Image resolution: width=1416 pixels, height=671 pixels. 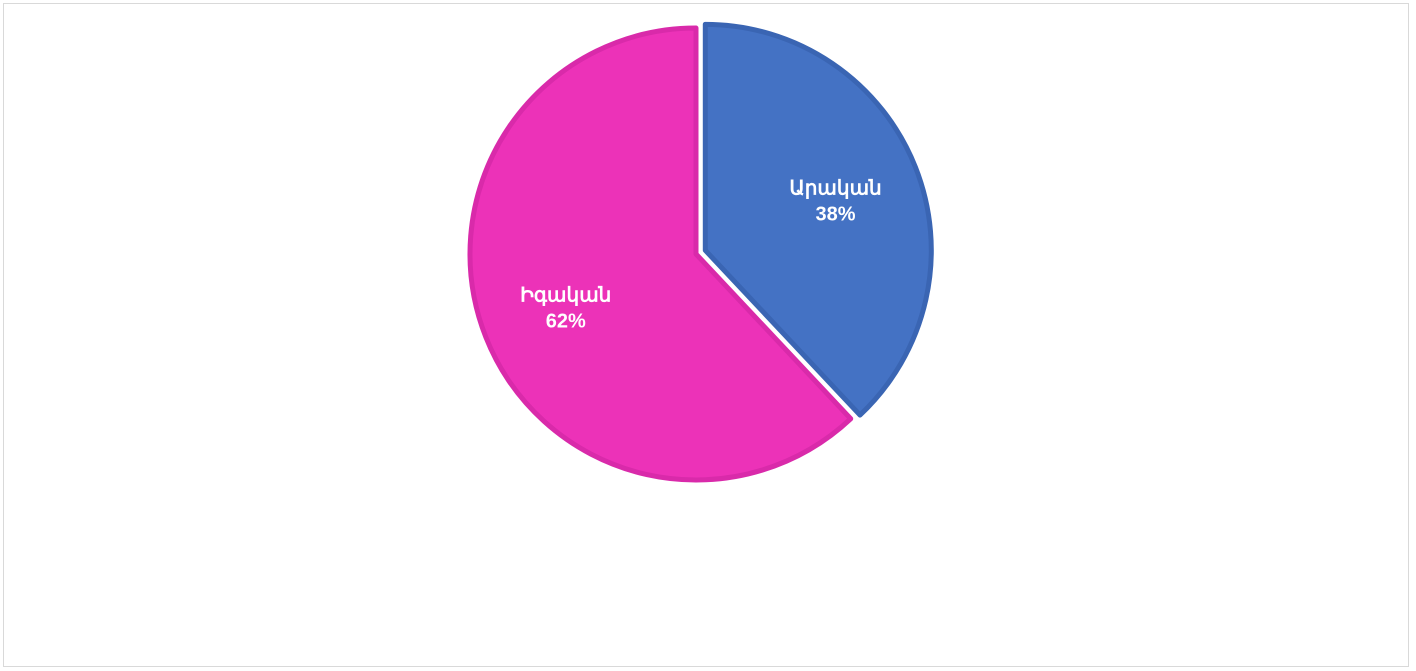 I want to click on slice-category-label: Իգական, so click(x=565, y=296).